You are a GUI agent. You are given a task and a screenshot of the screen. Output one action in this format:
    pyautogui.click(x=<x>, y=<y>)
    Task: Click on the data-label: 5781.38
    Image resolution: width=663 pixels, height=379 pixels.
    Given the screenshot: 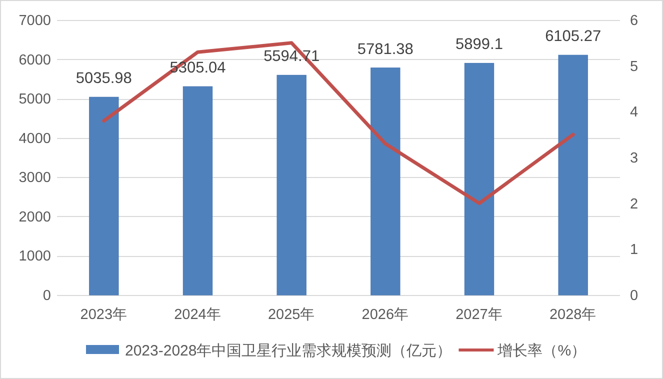 What is the action you would take?
    pyautogui.click(x=385, y=49)
    